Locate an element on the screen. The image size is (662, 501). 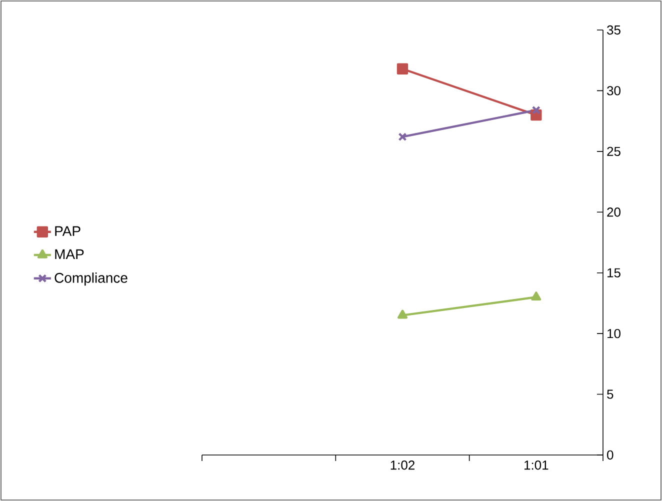
x-tick-label: 1:02 is located at coordinates (402, 465).